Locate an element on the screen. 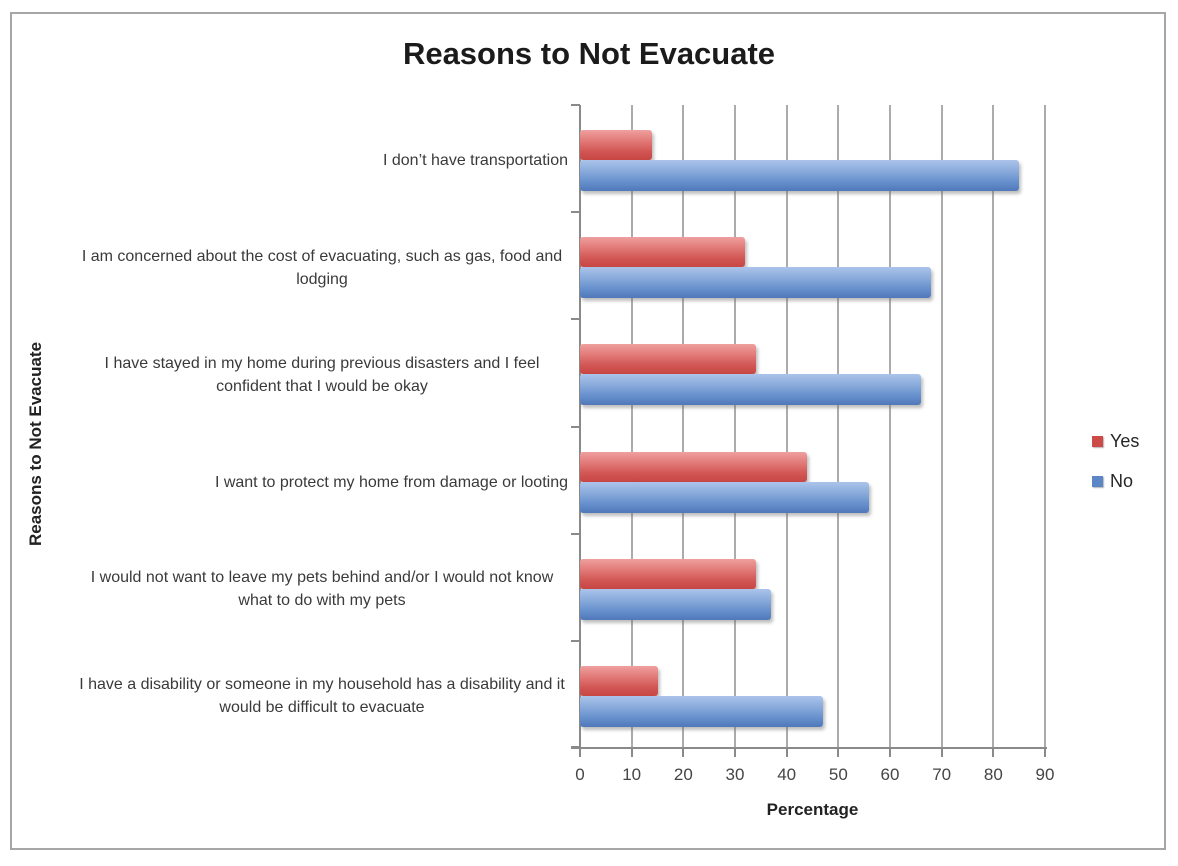 The height and width of the screenshot is (866, 1178). x-tick-label: 20 is located at coordinates (683, 774).